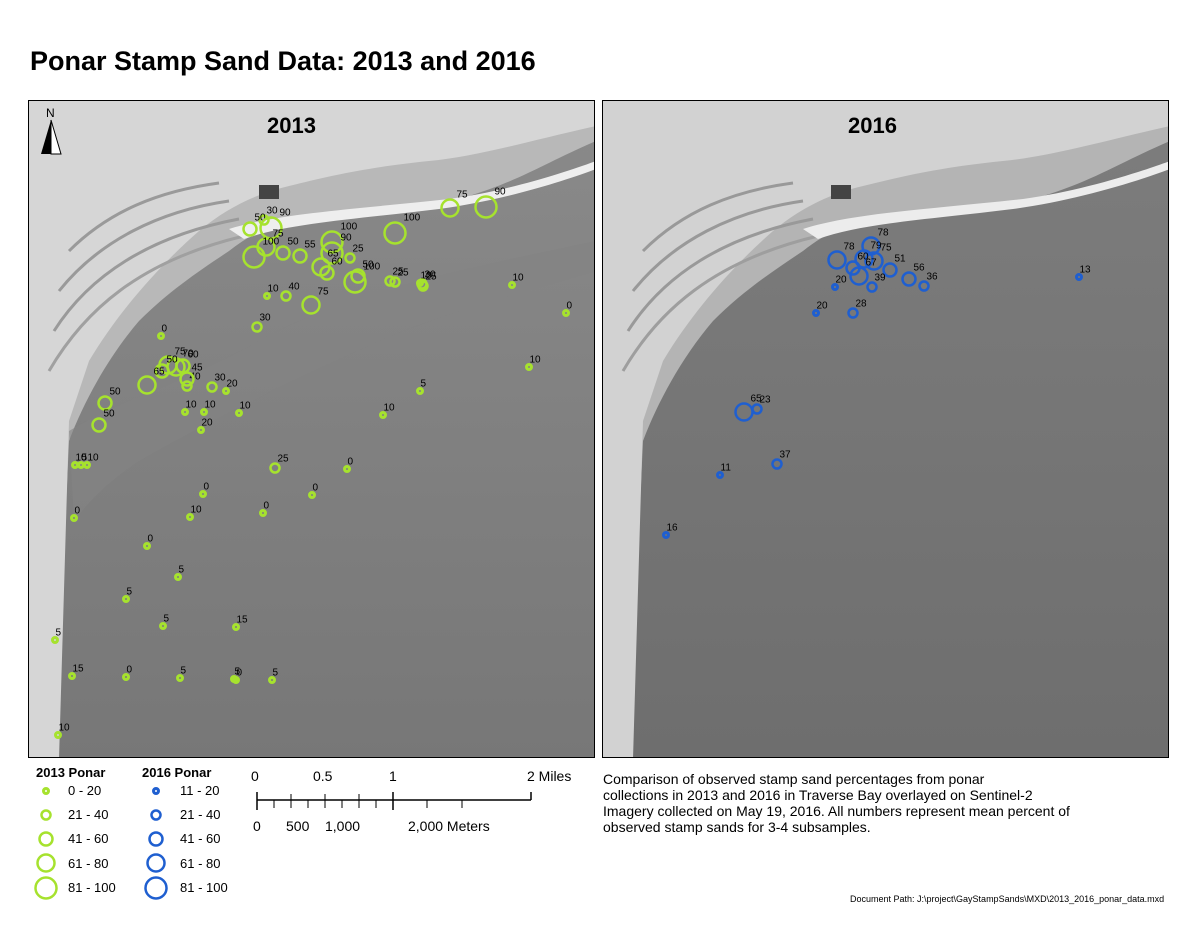 The height and width of the screenshot is (927, 1200). Describe the element at coordinates (901, 259) in the screenshot. I see `sample-point-label-2016: 51` at that location.